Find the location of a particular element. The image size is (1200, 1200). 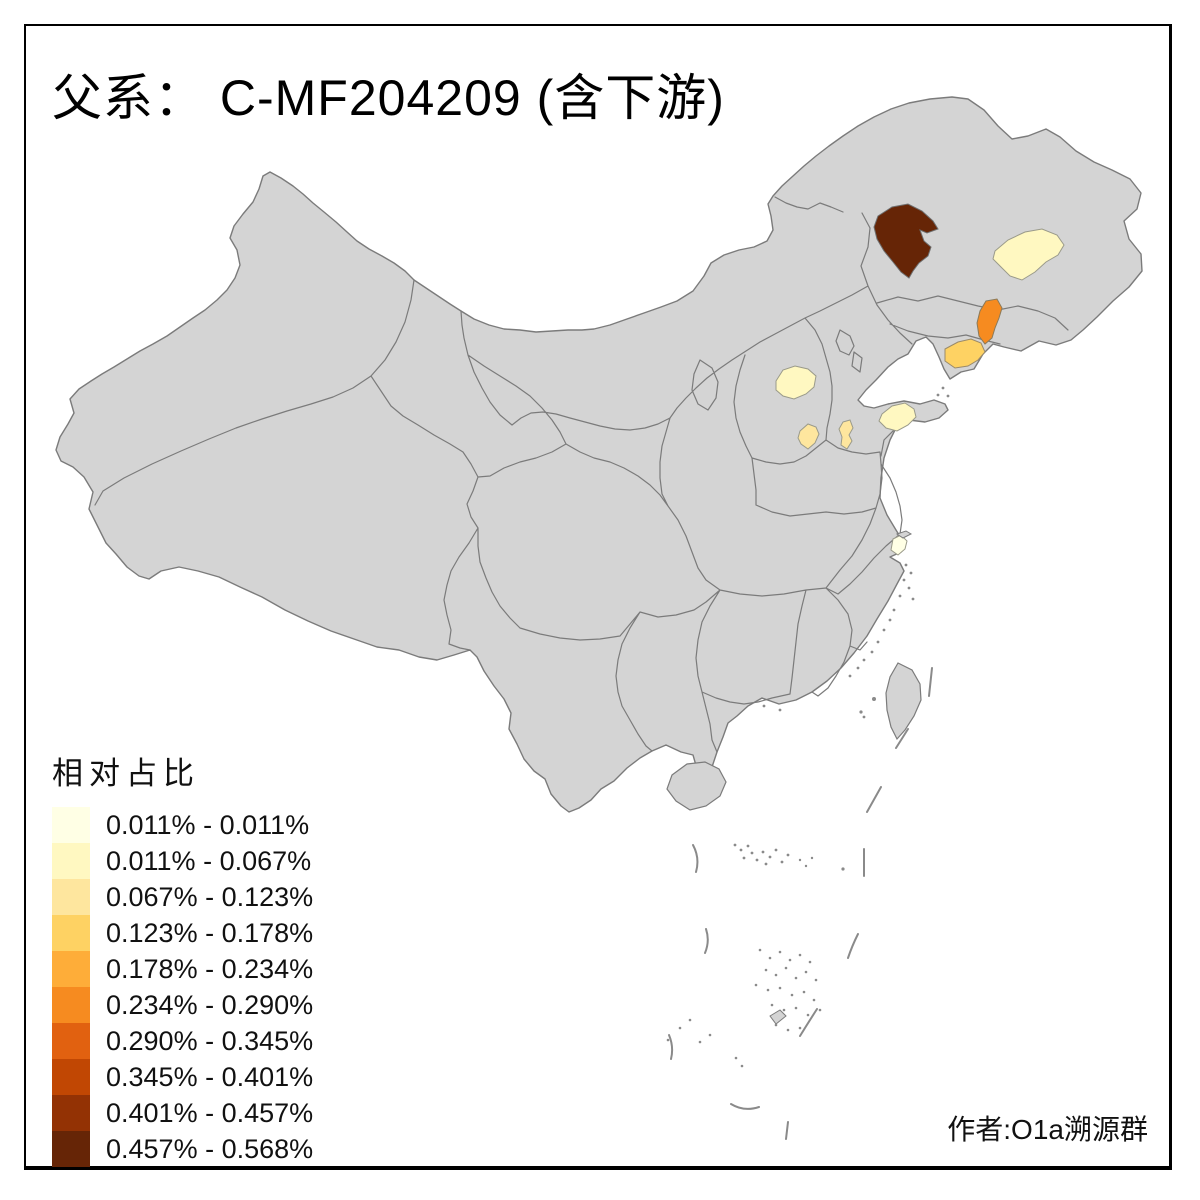

small-islands-dots is located at coordinates (808, 727).